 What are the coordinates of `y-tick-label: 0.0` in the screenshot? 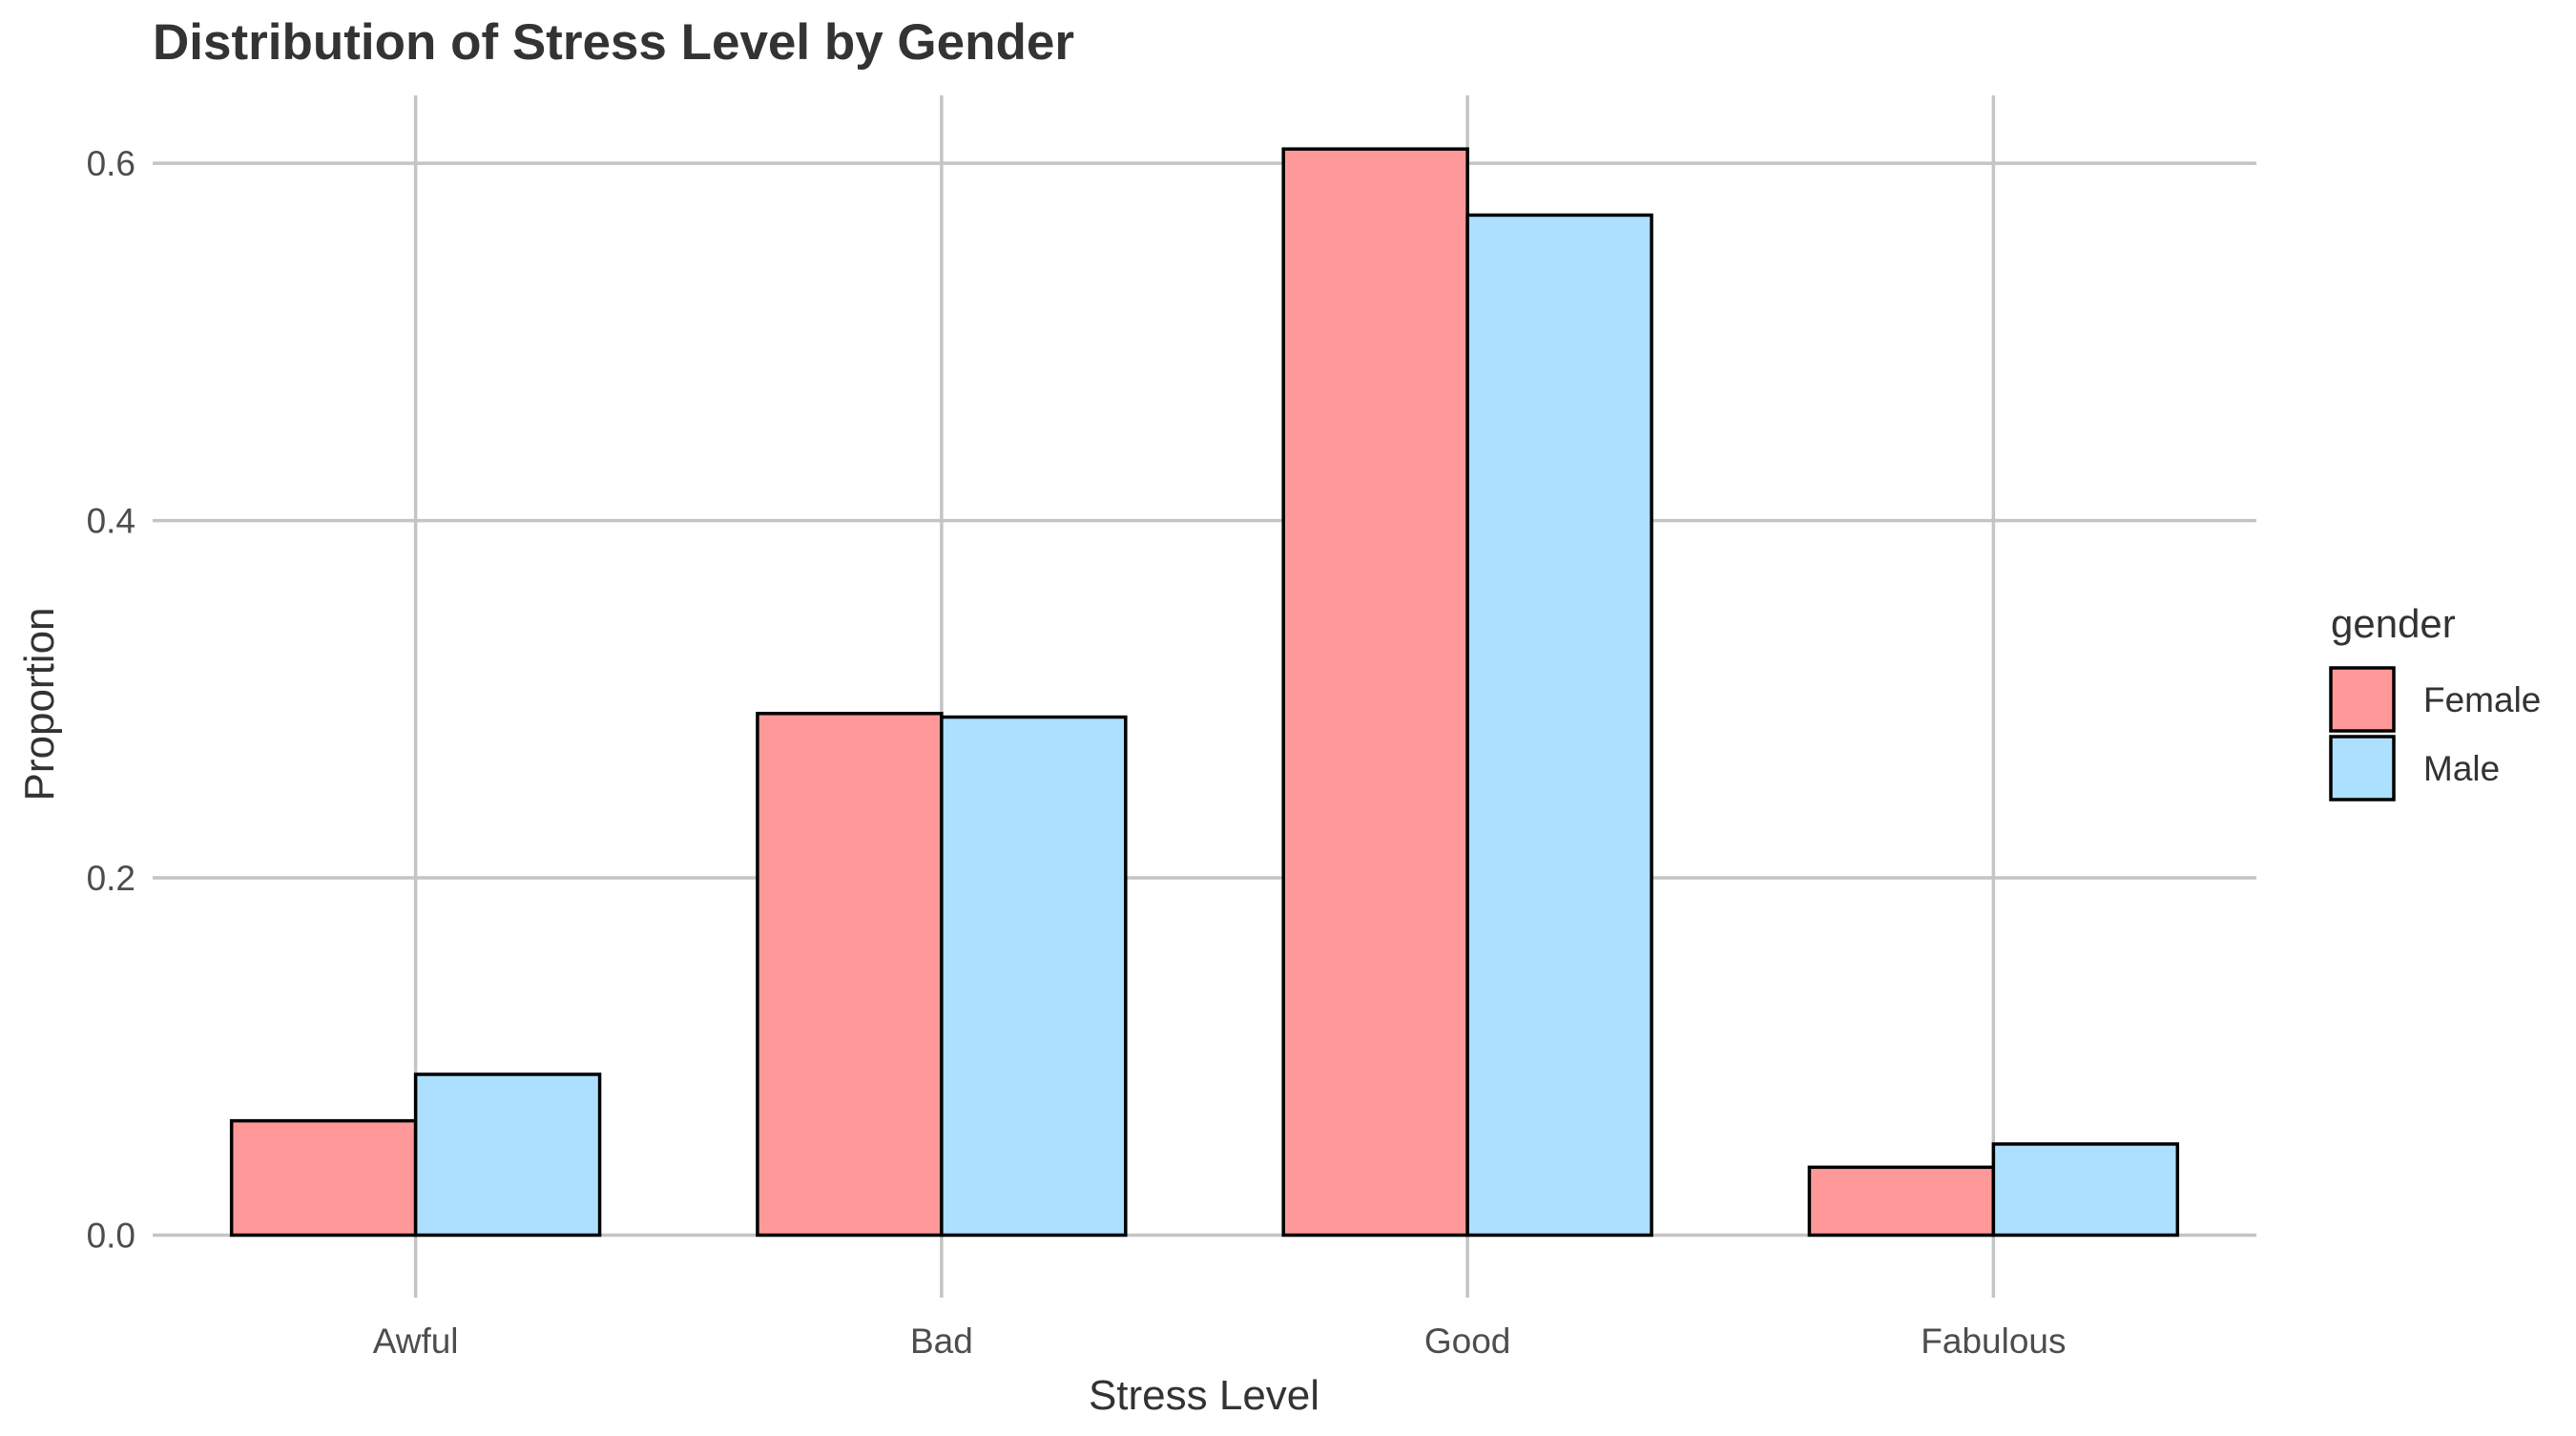 It's located at (111, 1235).